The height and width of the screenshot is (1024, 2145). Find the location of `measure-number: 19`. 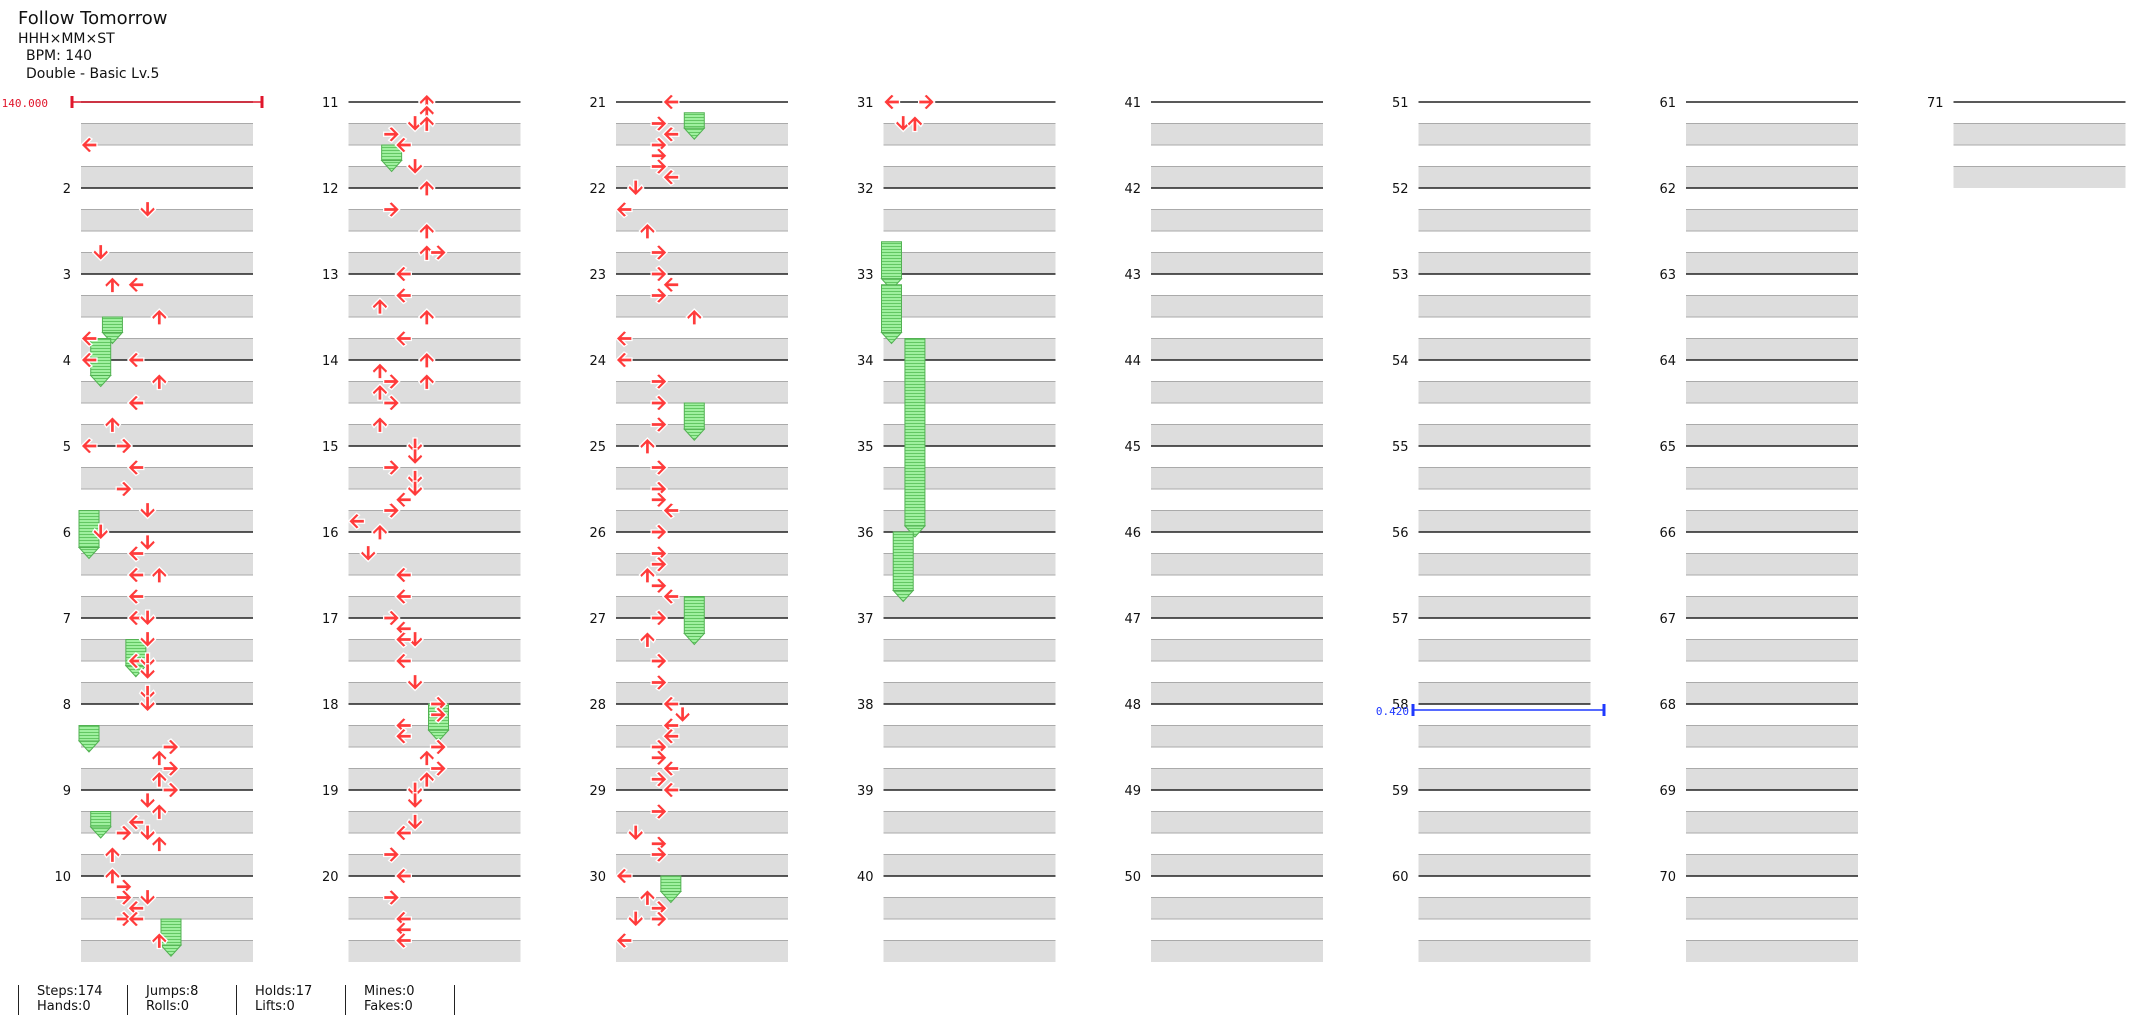

measure-number: 19 is located at coordinates (330, 791).